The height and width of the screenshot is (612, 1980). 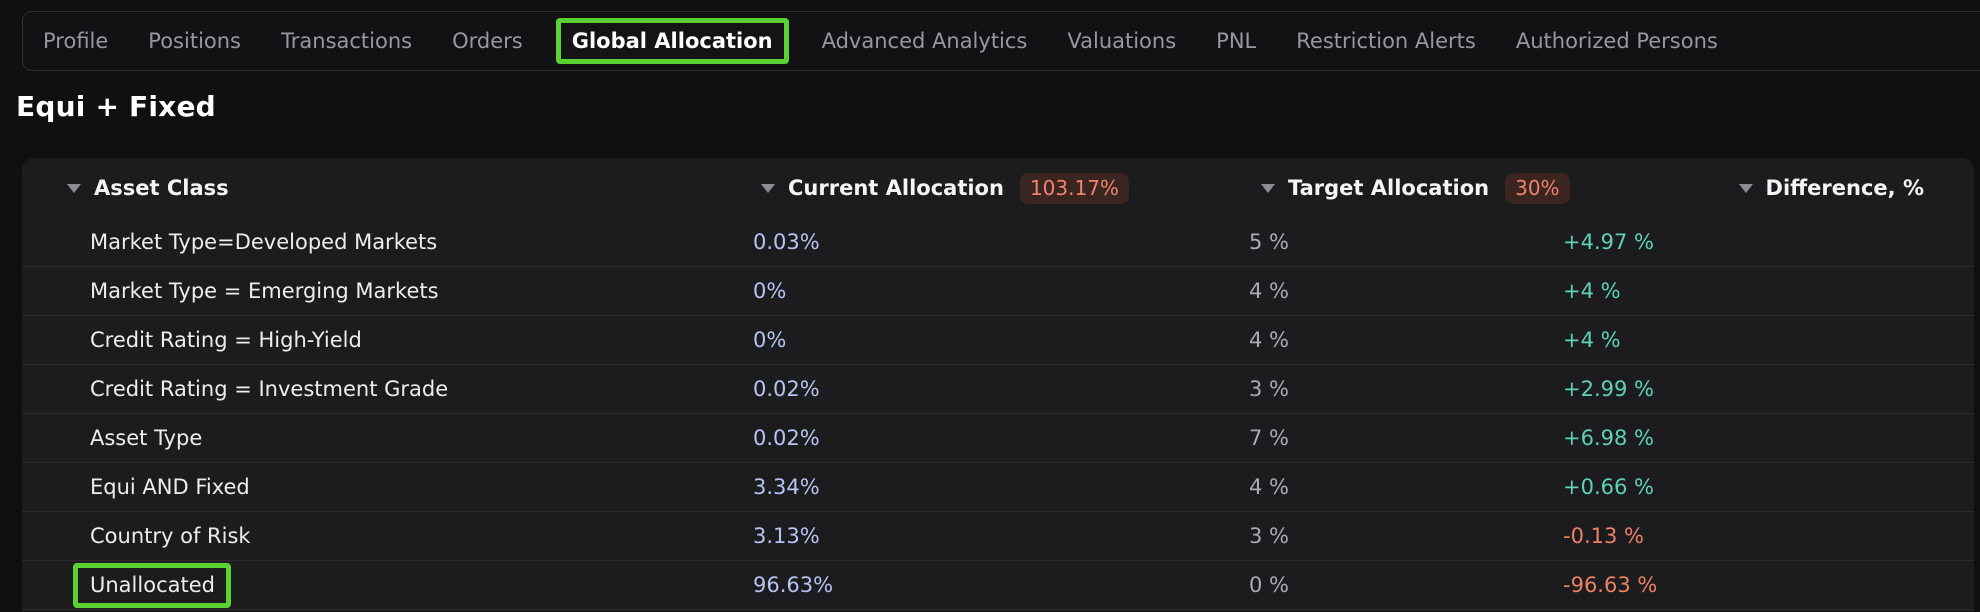 What do you see at coordinates (896, 188) in the screenshot?
I see `column-label: Current Allocation` at bounding box center [896, 188].